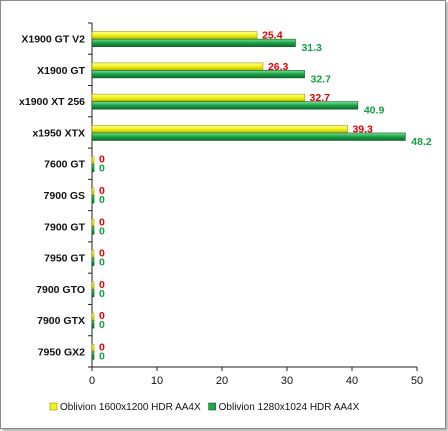 Image resolution: width=448 pixels, height=431 pixels. What do you see at coordinates (130, 407) in the screenshot?
I see `legend-entry-label: Oblivion 1600x1200 HDR AA4X` at bounding box center [130, 407].